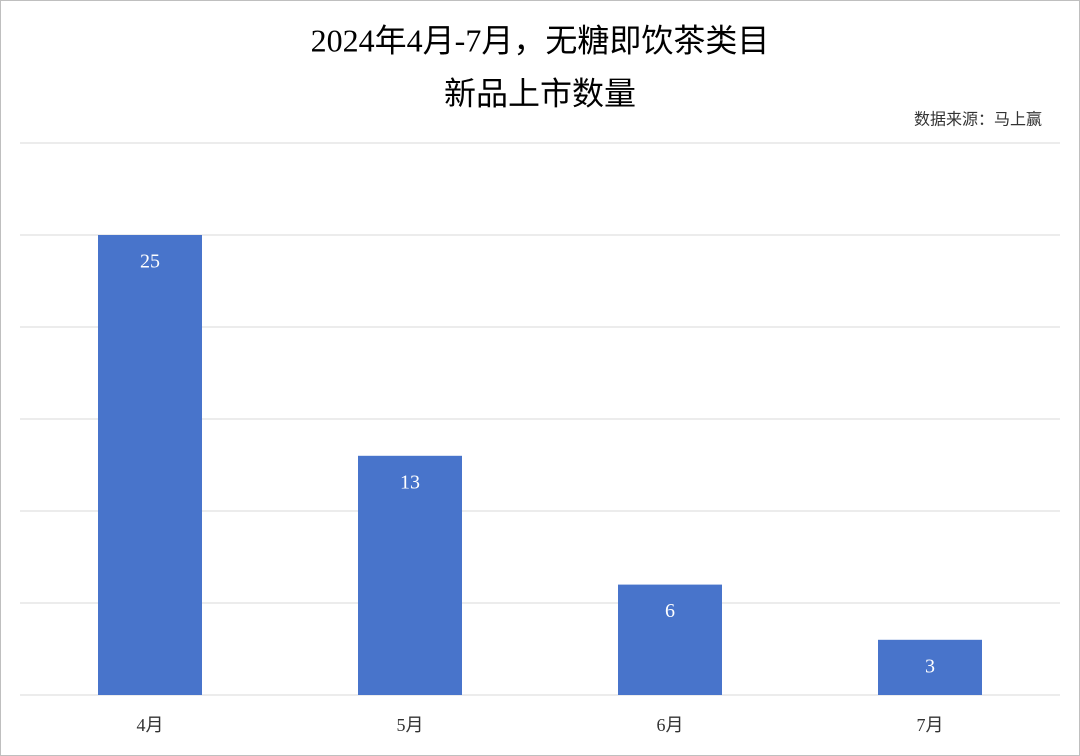 The image size is (1080, 756). I want to click on data-label: 25, so click(150, 262).